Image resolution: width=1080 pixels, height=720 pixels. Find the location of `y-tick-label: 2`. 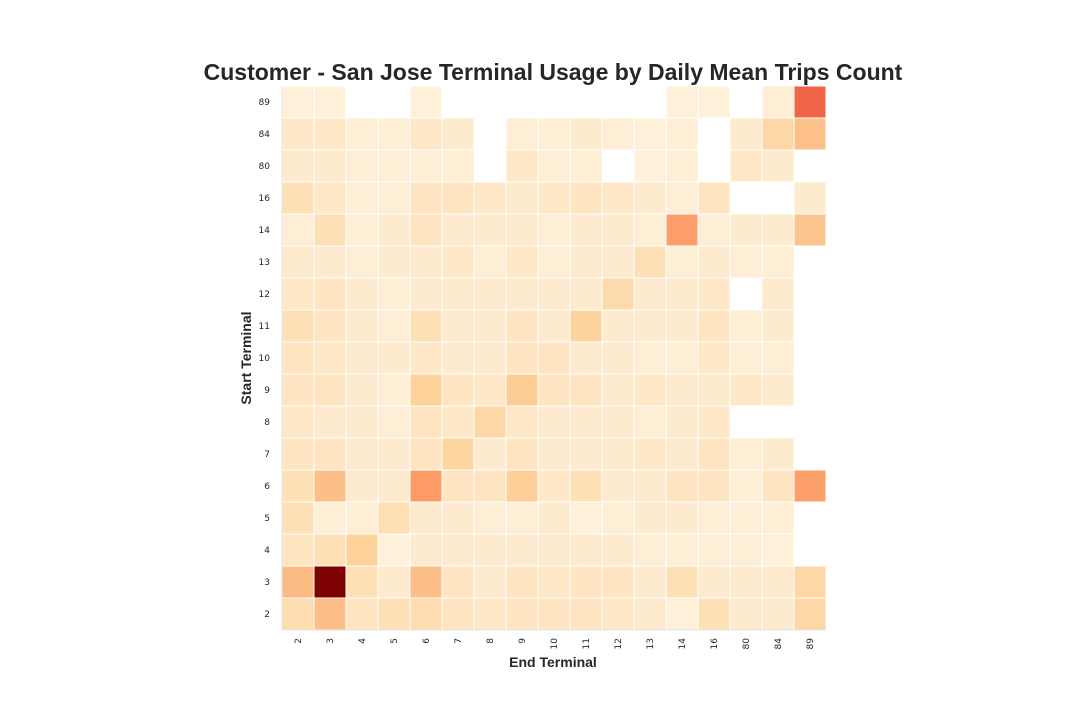

y-tick-label: 2 is located at coordinates (267, 615).